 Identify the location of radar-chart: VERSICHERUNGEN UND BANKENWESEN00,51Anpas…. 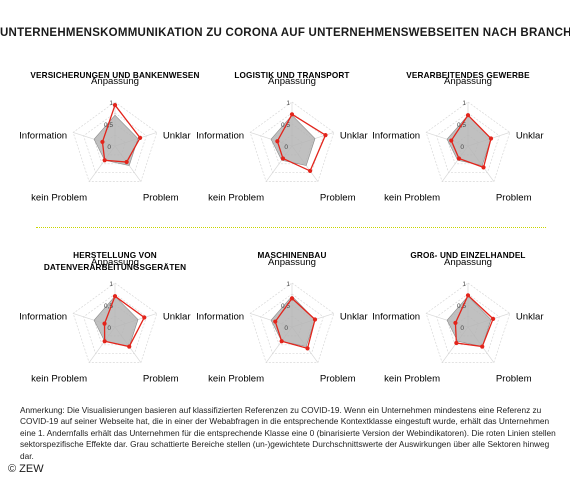
(109, 137).